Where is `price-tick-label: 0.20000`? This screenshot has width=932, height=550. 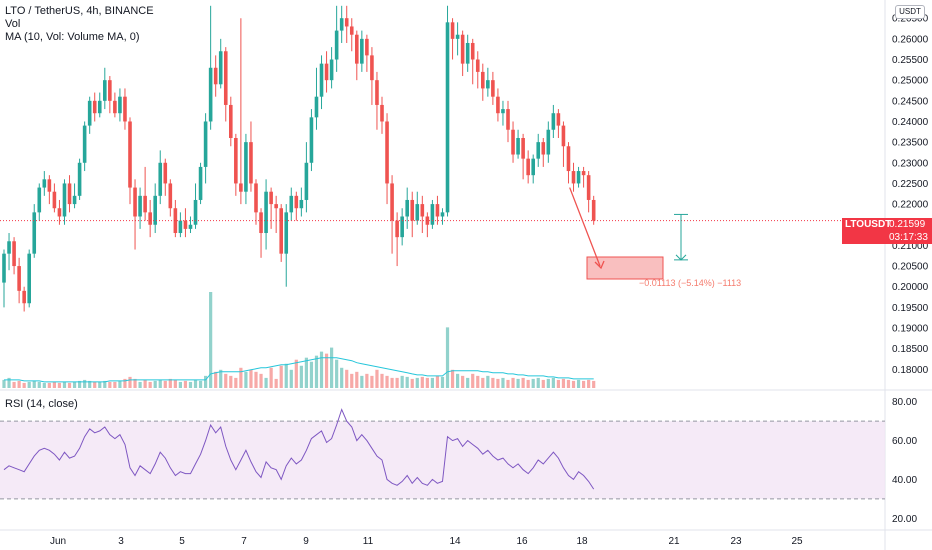
price-tick-label: 0.20000 is located at coordinates (910, 287).